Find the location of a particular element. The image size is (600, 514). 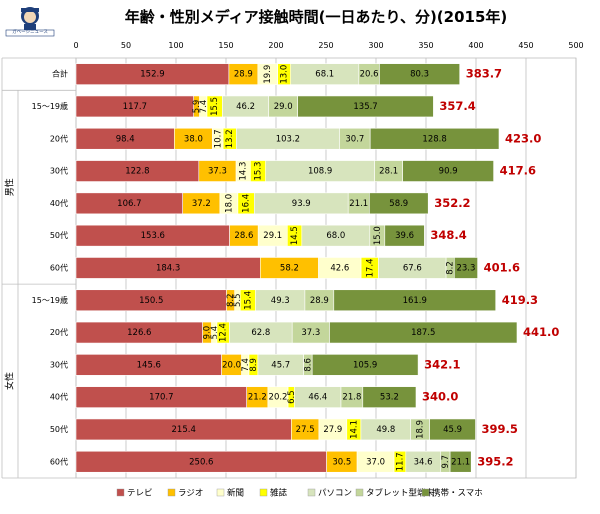

total-label: 395.2 is located at coordinates (495, 461).